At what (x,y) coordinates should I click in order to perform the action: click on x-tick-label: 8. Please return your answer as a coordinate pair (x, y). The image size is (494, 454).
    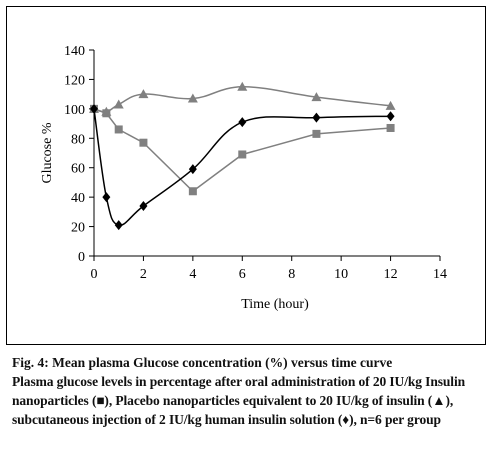
    Looking at the image, I should click on (291, 274).